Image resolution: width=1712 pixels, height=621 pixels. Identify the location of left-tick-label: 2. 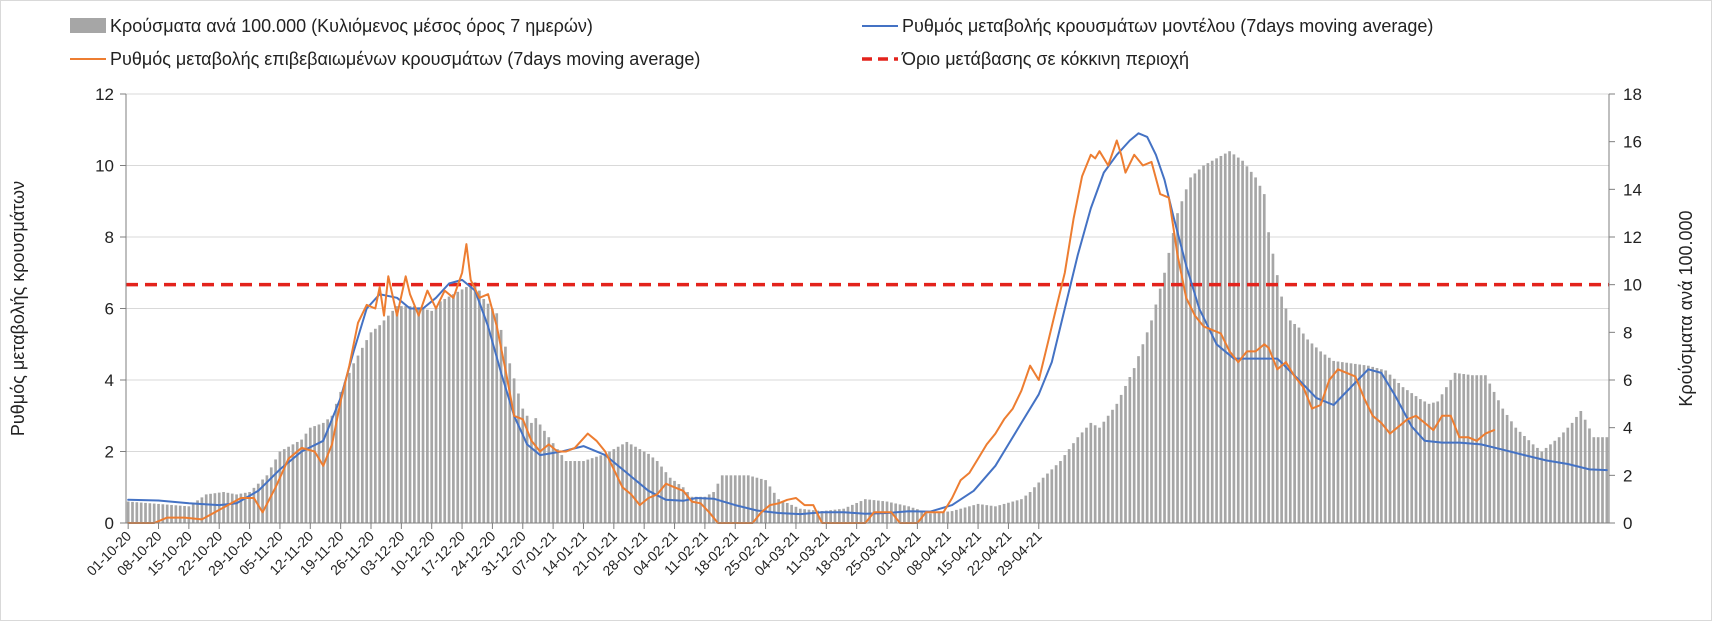
(109, 452).